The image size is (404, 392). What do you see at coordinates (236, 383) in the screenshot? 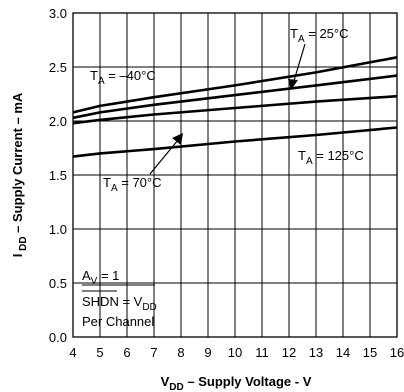
I see `x-axis-label: VDD – Supply Voltage - V` at bounding box center [236, 383].